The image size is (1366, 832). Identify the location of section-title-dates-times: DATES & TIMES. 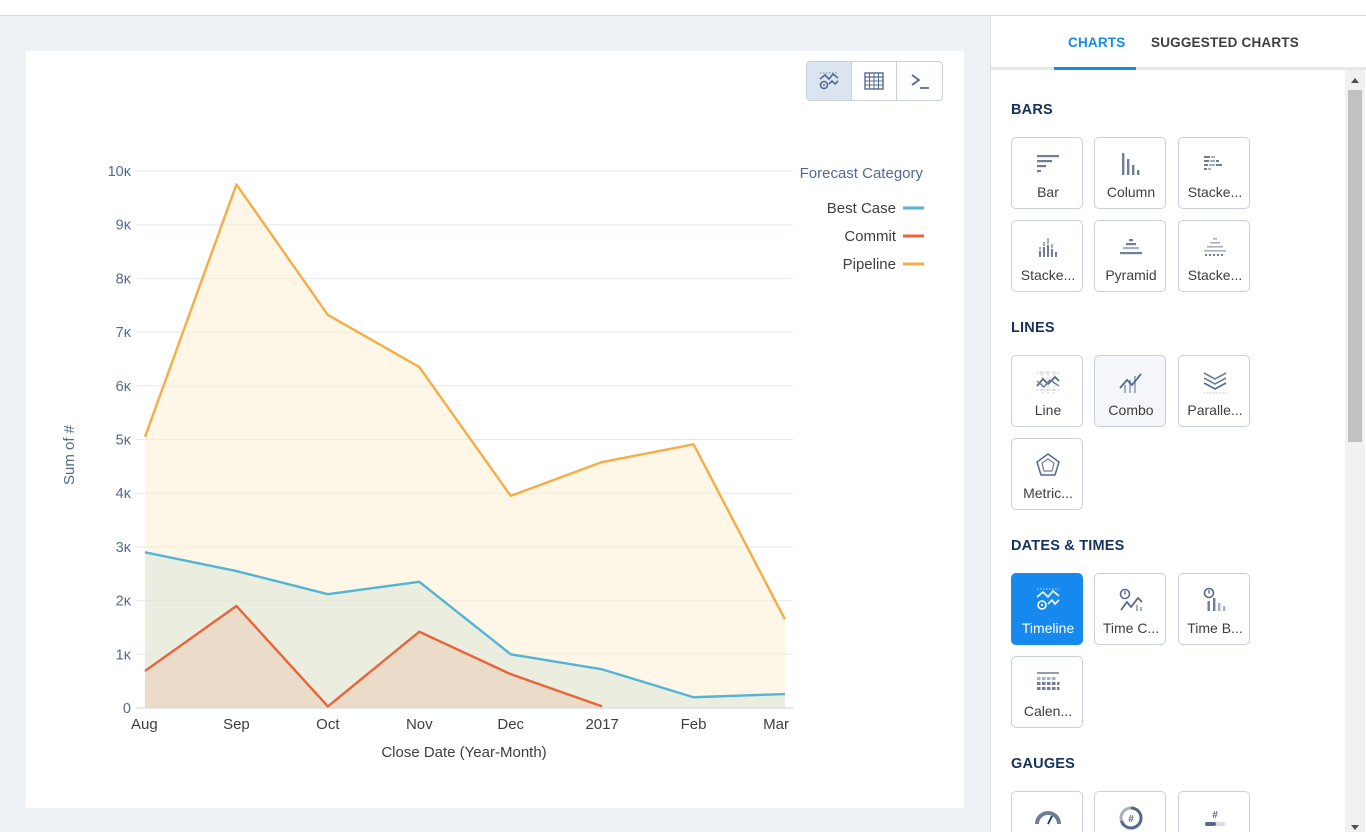
(1068, 546).